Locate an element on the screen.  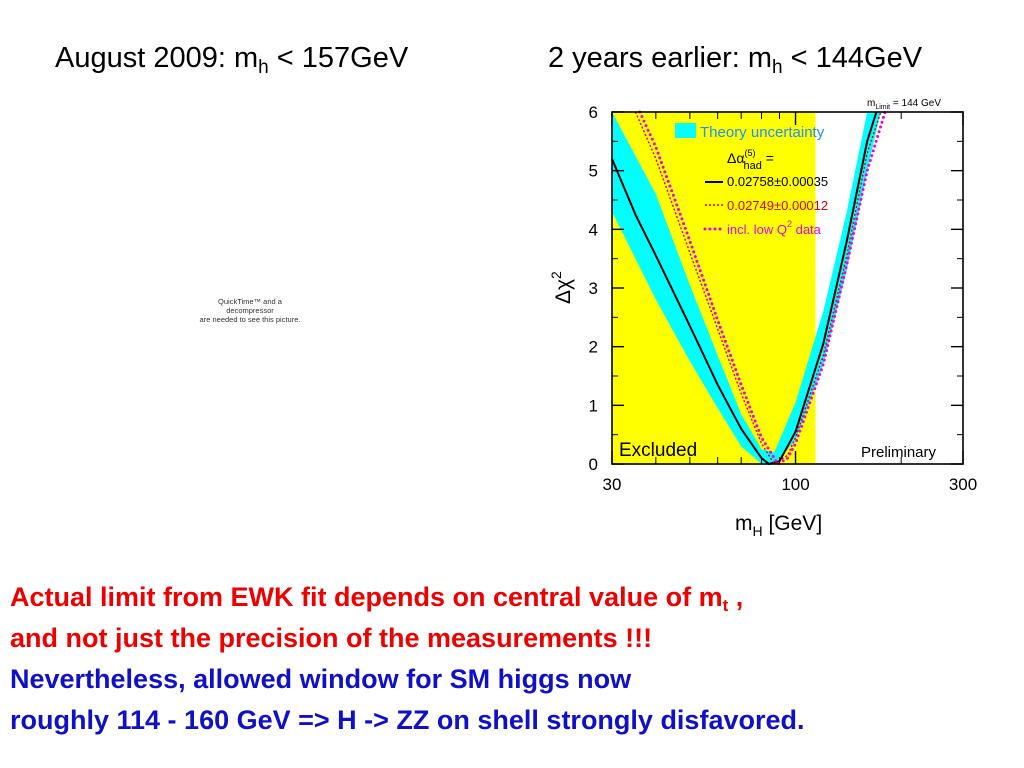
x-tick-label: 300 is located at coordinates (963, 484).